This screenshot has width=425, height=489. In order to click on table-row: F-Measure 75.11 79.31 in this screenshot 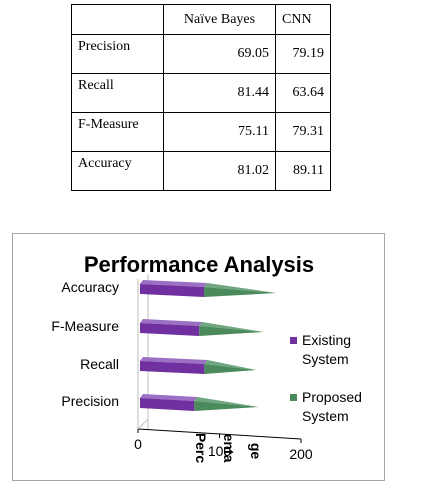, I will do `click(201, 132)`.